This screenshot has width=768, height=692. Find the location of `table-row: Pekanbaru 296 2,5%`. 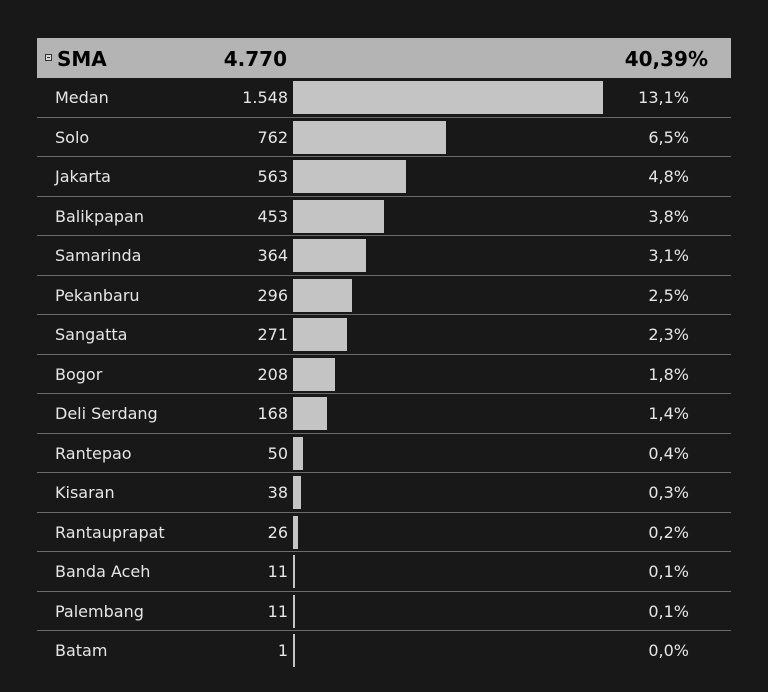

table-row: Pekanbaru 296 2,5% is located at coordinates (384, 295).